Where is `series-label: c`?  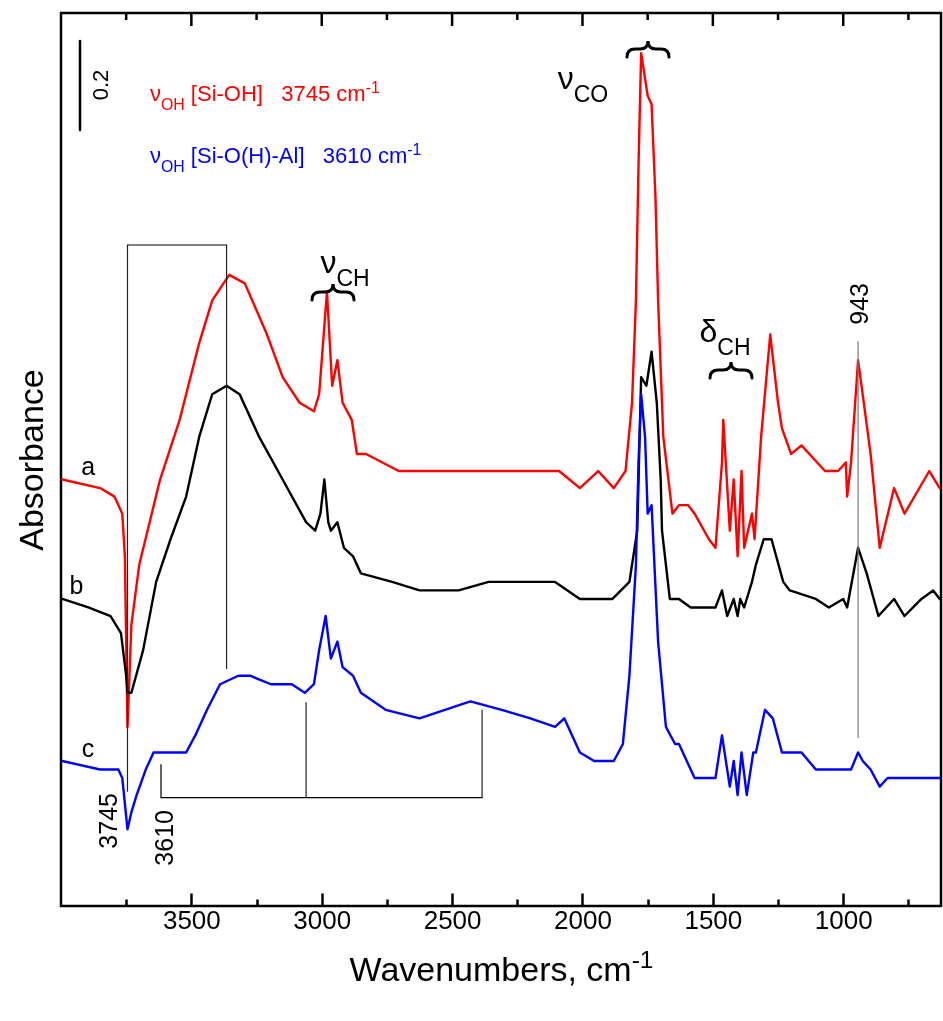 series-label: c is located at coordinates (88, 747).